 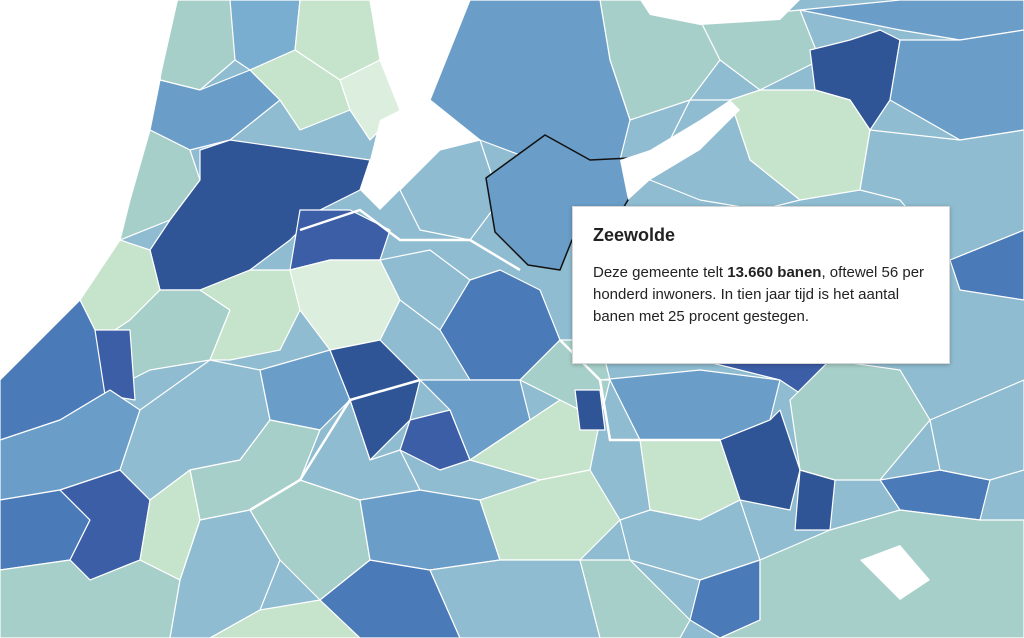 I want to click on tooltip-title: Zeewolde, so click(x=634, y=235).